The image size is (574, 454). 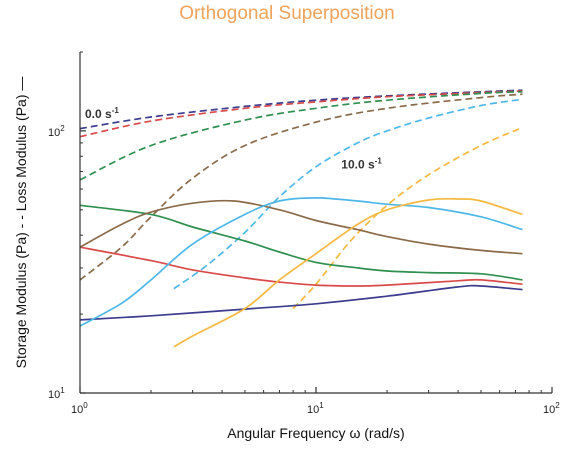 I want to click on shear-rate-annotation-0: 0.0 s-1, so click(x=102, y=113).